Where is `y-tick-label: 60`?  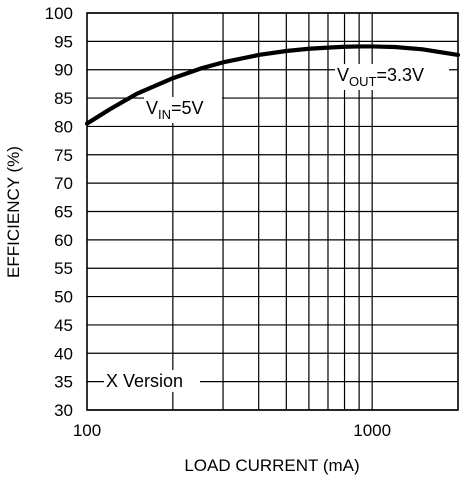 y-tick-label: 60 is located at coordinates (63, 240).